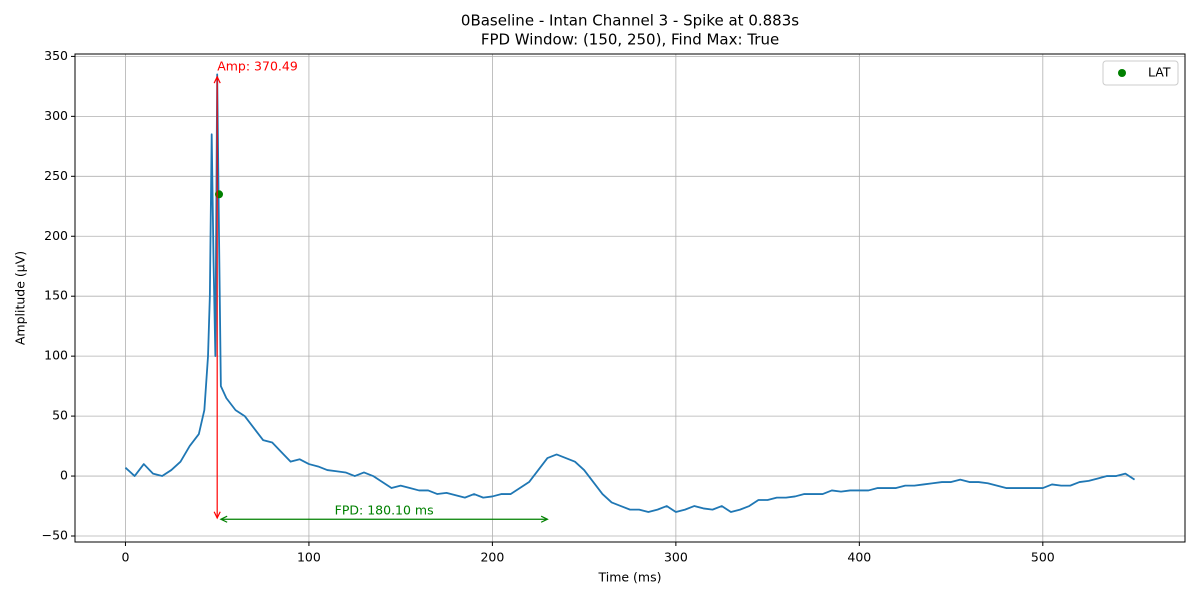 The height and width of the screenshot is (600, 1200). I want to click on y-axis-label: Amplitude (µV), so click(20, 298).